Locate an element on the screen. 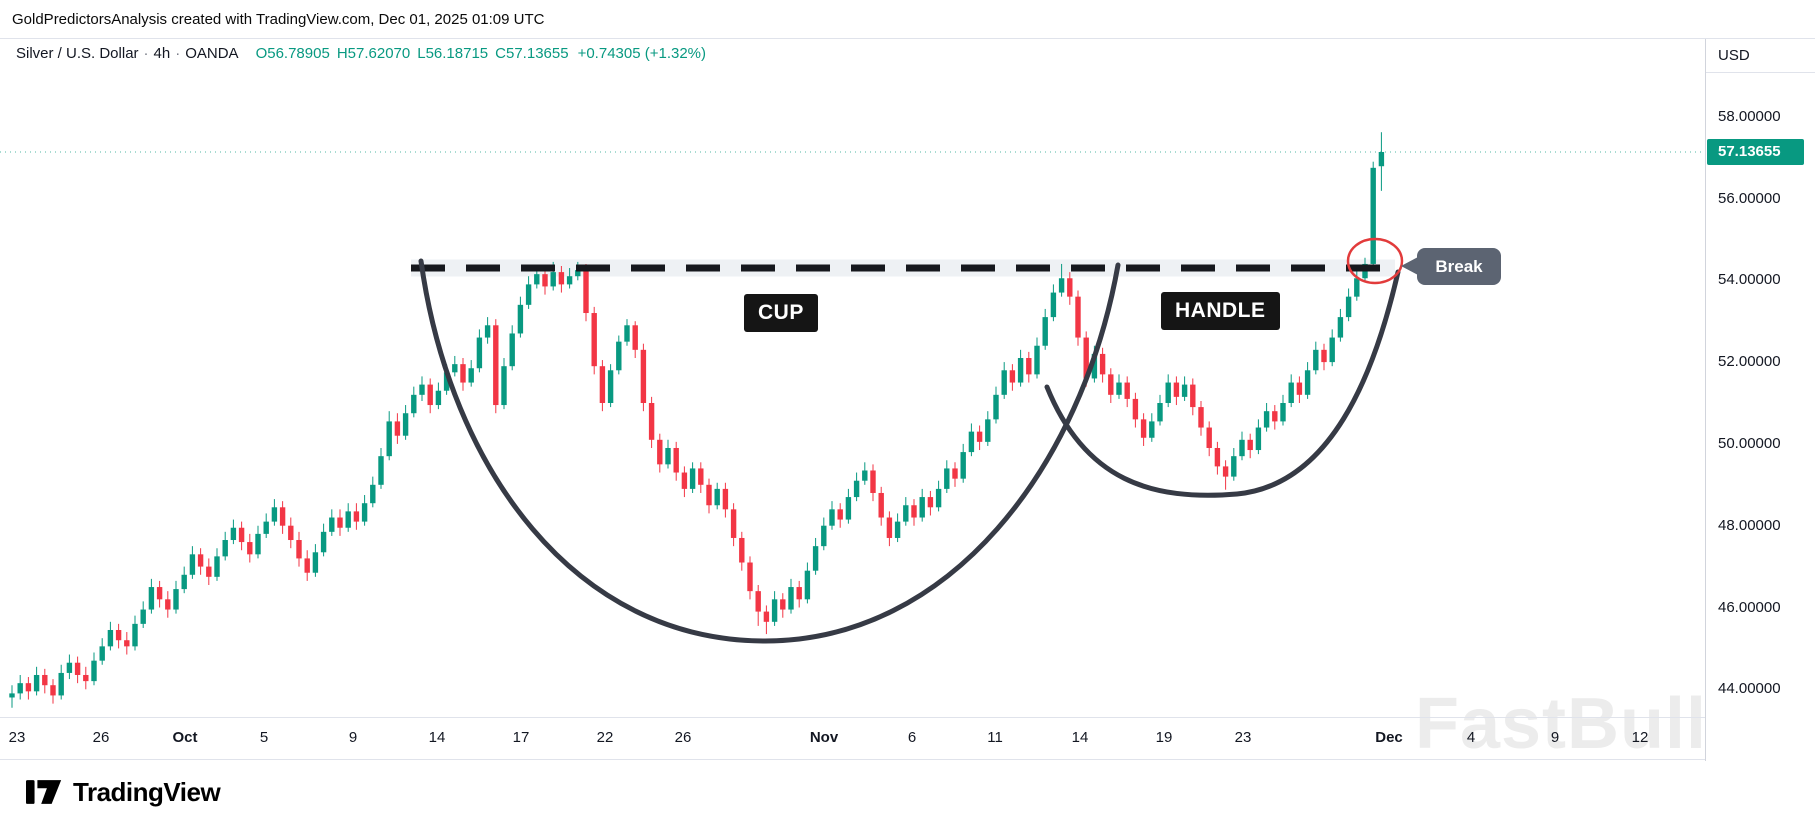  price-tick-label: 58.00000 is located at coordinates (1749, 116).